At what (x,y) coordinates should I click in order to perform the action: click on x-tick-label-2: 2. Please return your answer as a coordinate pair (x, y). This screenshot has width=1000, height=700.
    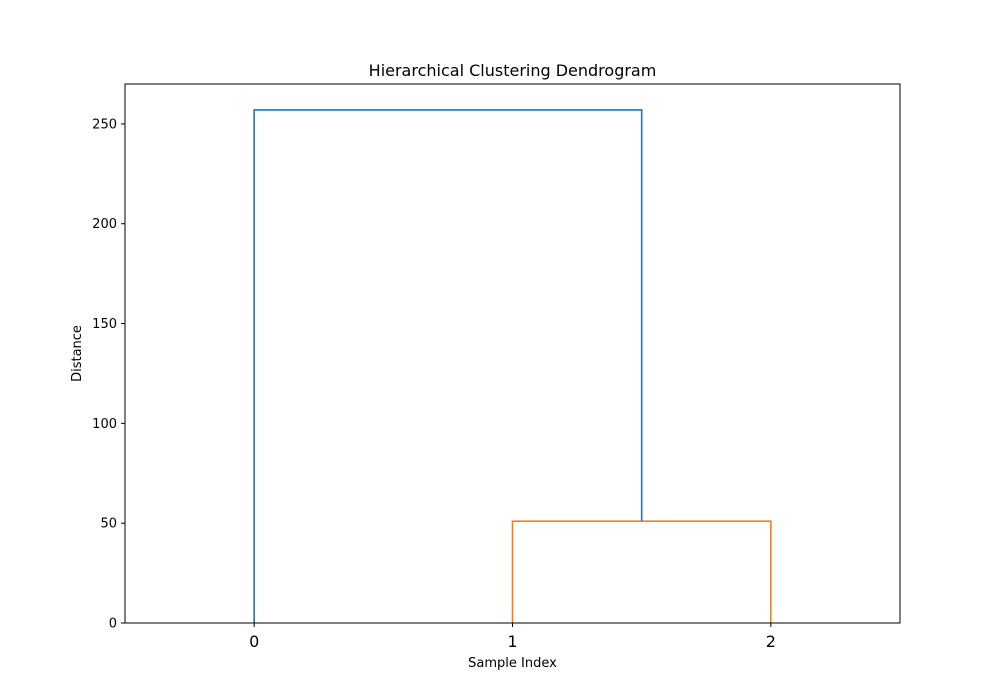
    Looking at the image, I should click on (771, 641).